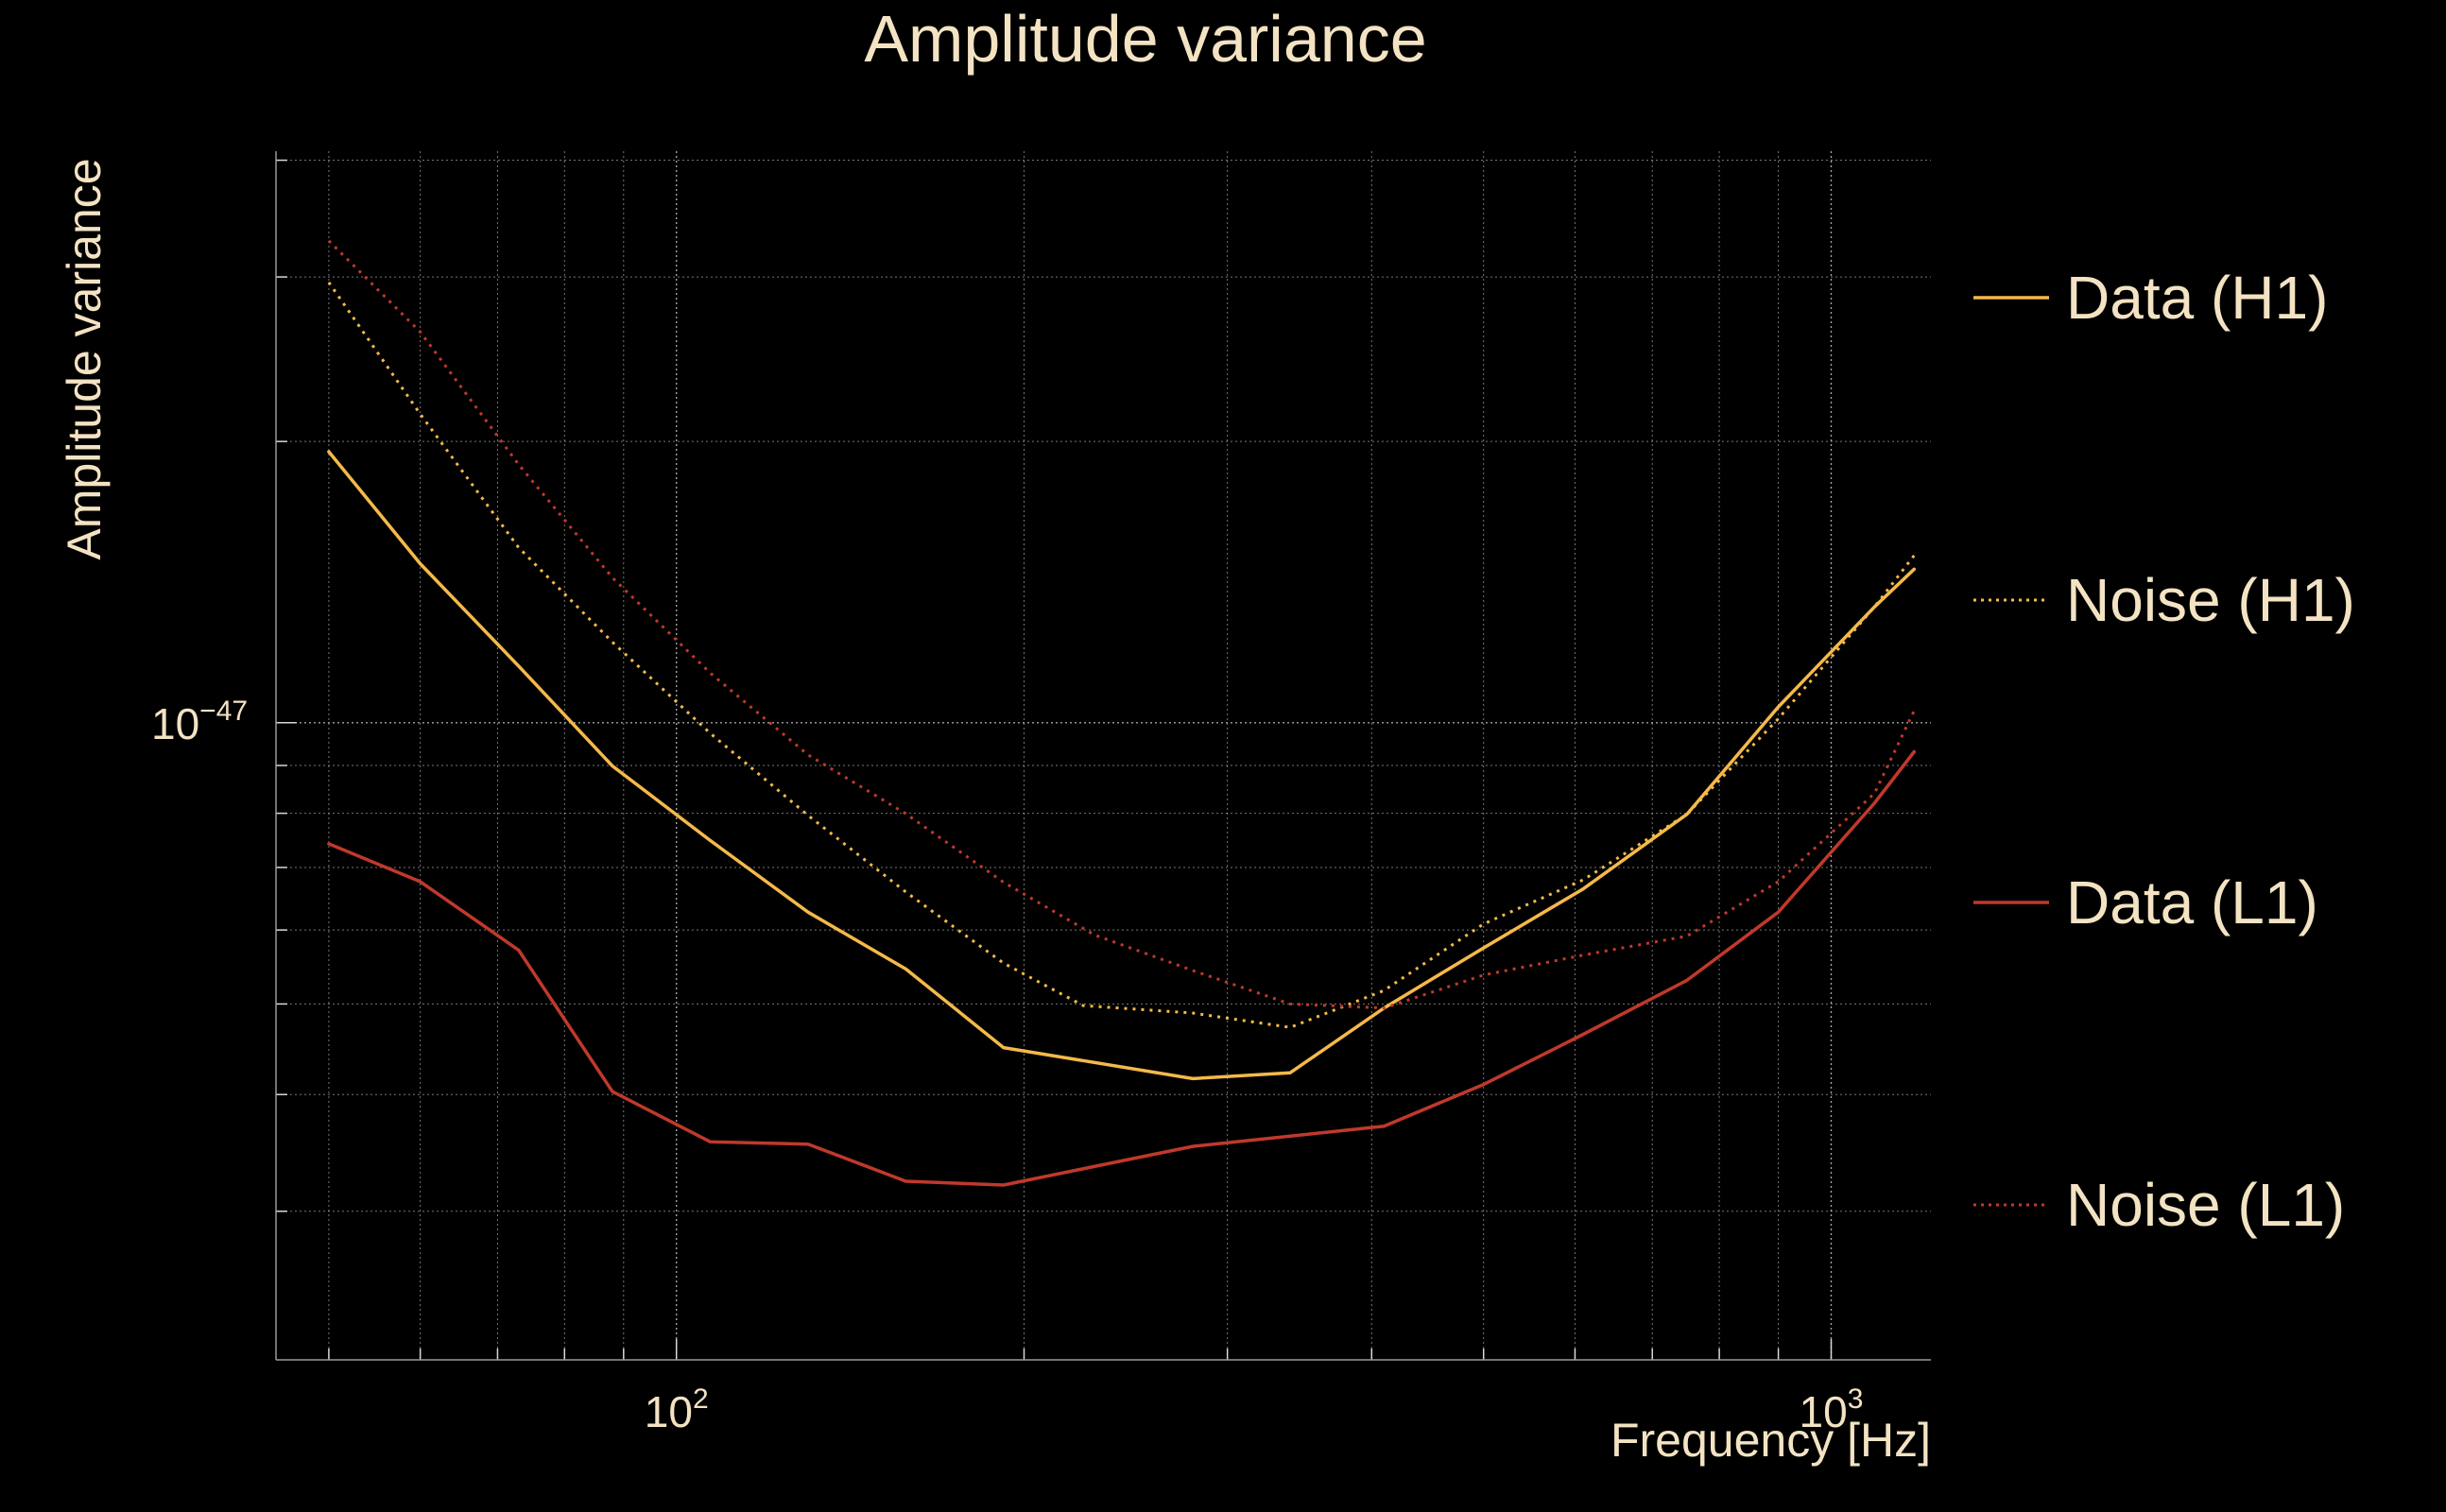 This screenshot has height=1512, width=2446. I want to click on x-tick-label-exponent: 2, so click(701, 1399).